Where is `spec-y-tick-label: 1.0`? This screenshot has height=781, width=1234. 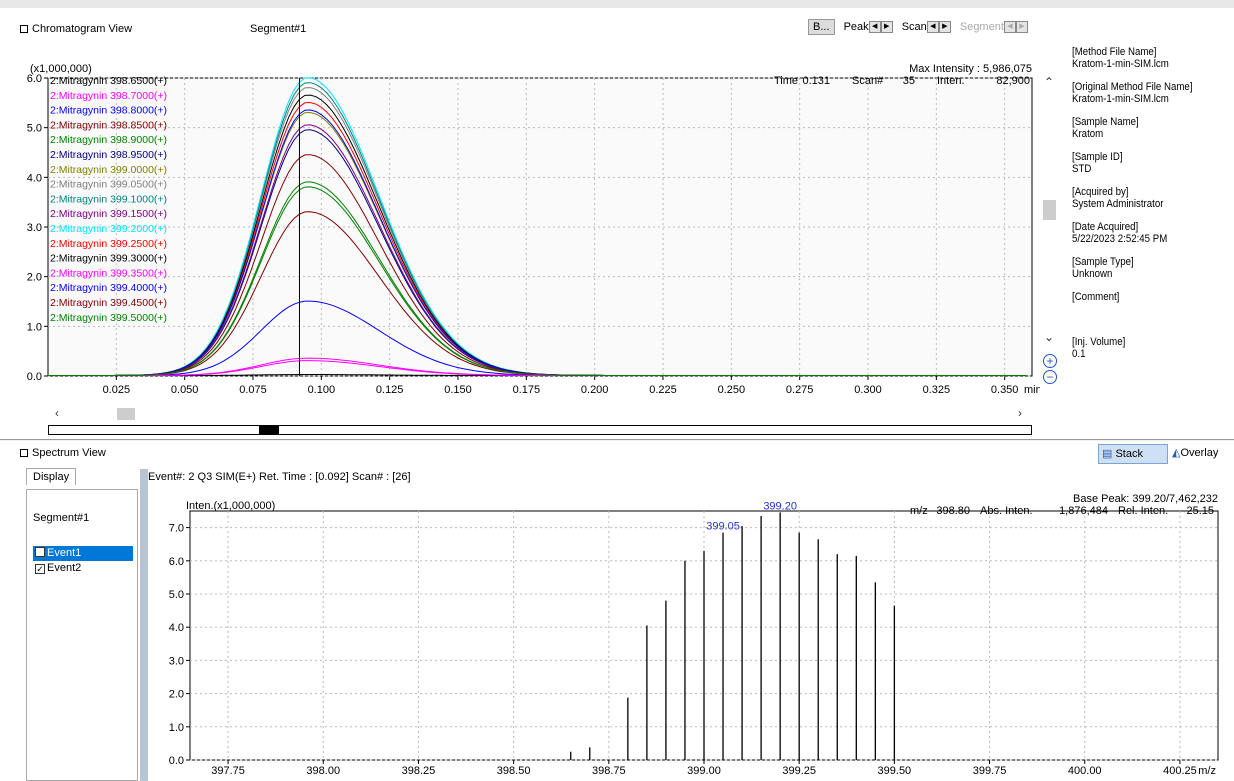
spec-y-tick-label: 1.0 is located at coordinates (176, 728).